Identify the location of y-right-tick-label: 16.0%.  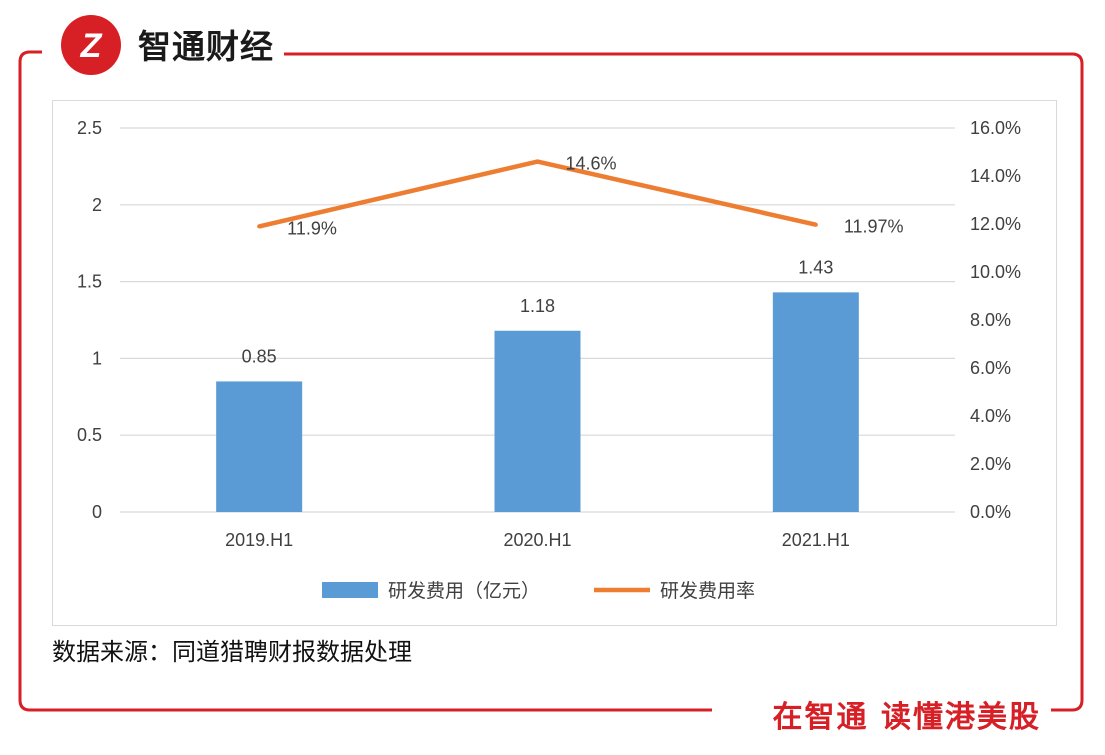
(995, 128).